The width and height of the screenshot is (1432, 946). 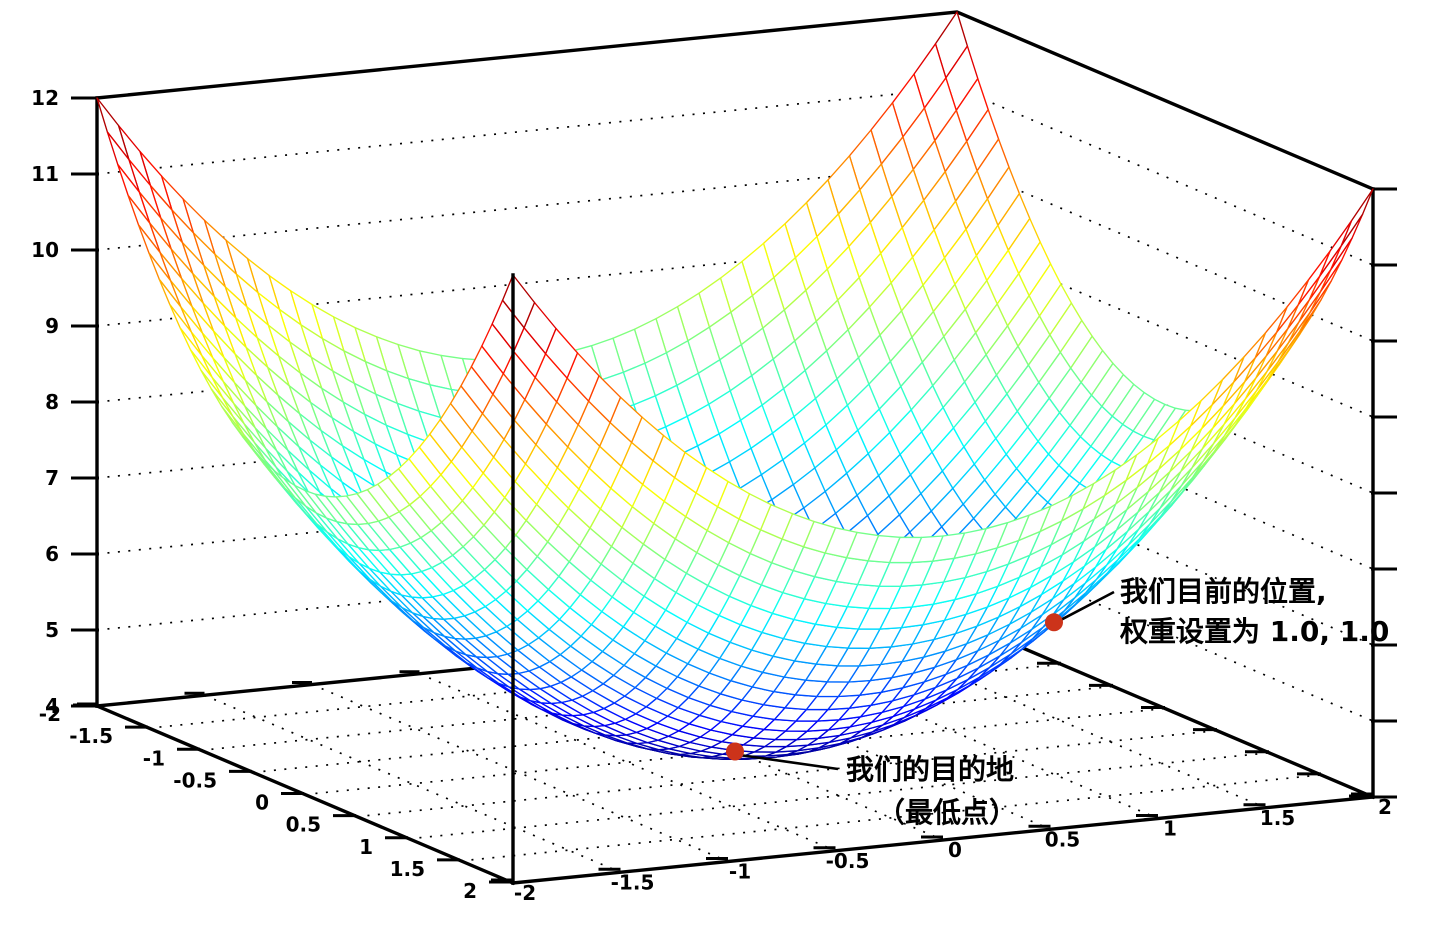 What do you see at coordinates (1054, 622) in the screenshot?
I see `current-position-dot` at bounding box center [1054, 622].